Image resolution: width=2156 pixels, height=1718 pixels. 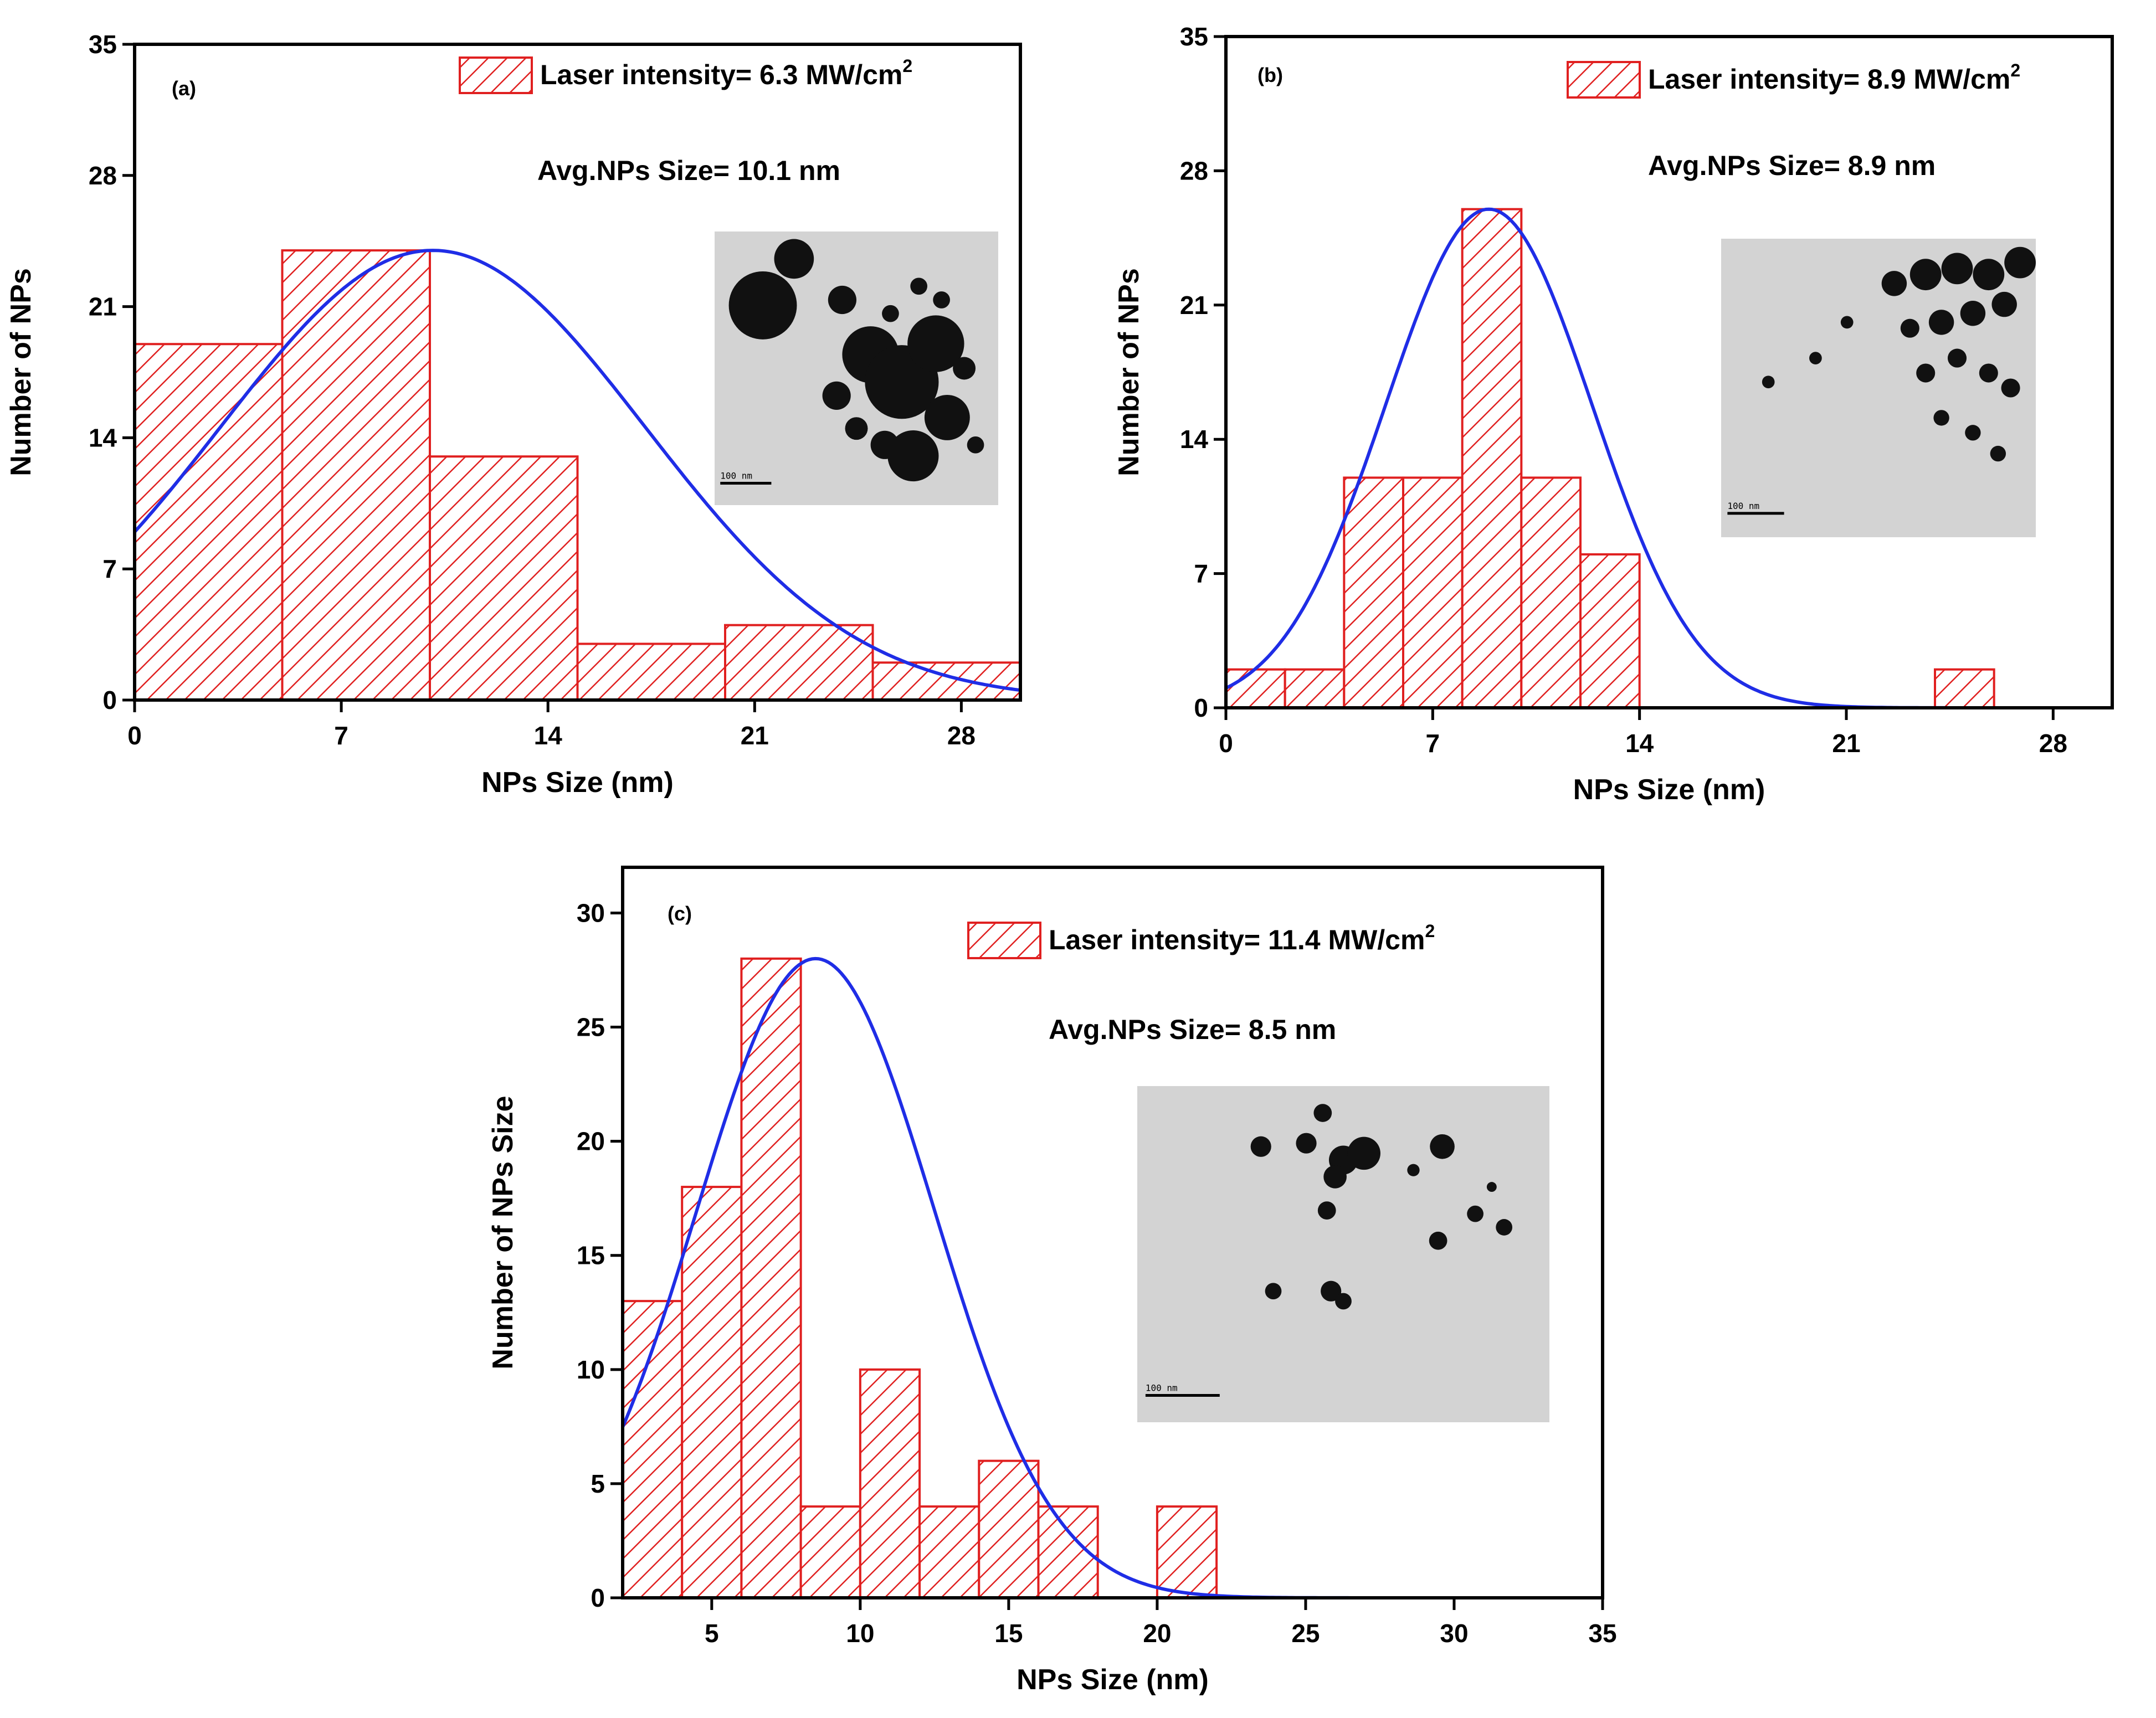 I want to click on y-tick-label: 21, so click(x=103, y=306).